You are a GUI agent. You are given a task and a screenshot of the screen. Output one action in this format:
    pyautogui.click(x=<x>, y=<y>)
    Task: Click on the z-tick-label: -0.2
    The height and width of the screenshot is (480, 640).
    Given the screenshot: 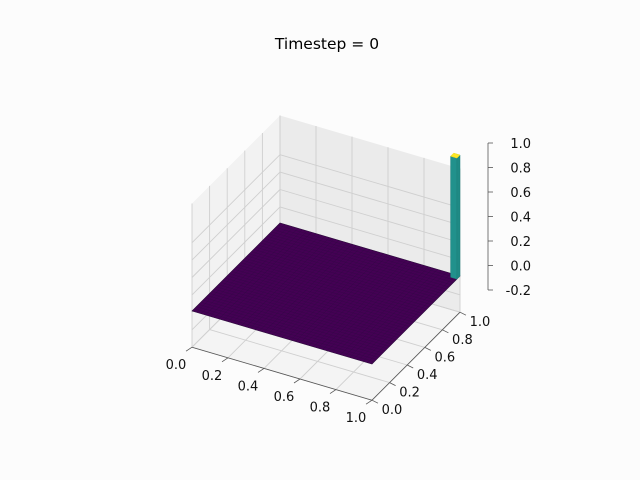 What is the action you would take?
    pyautogui.click(x=518, y=291)
    